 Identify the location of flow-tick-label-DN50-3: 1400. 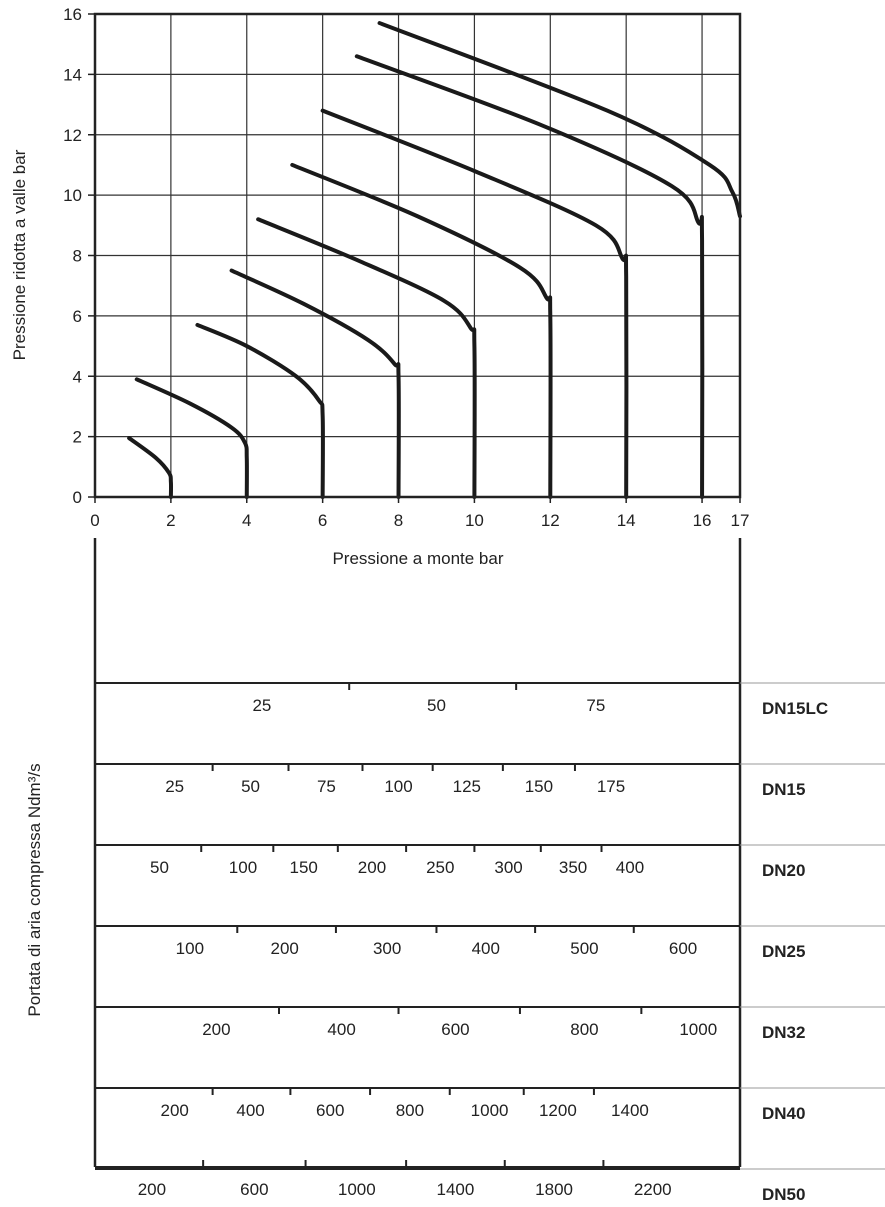
(456, 1189).